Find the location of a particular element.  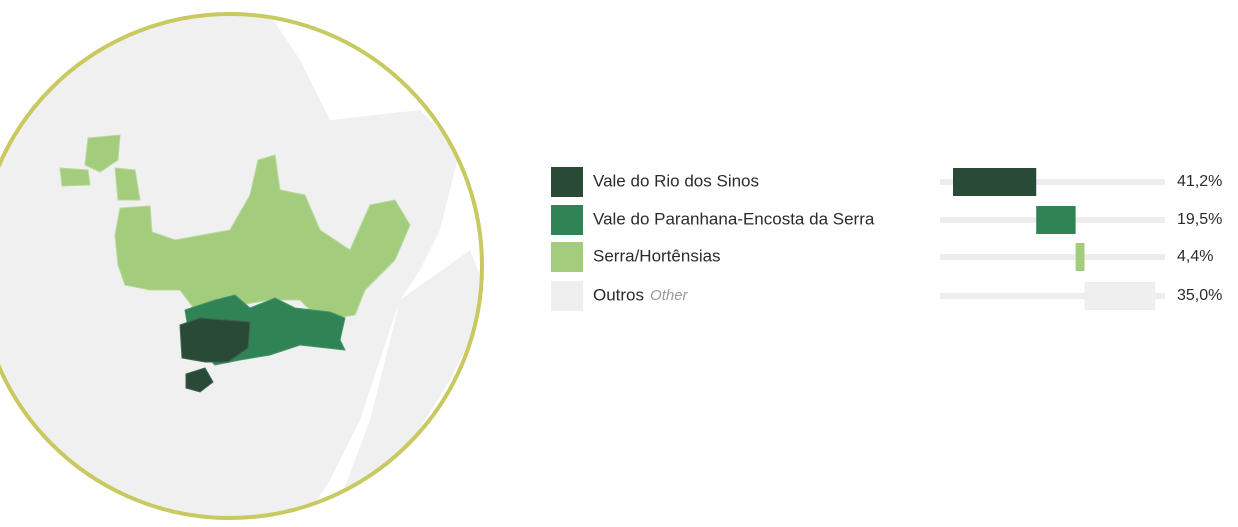

category-label: Serra/Hortênsias is located at coordinates (657, 255).